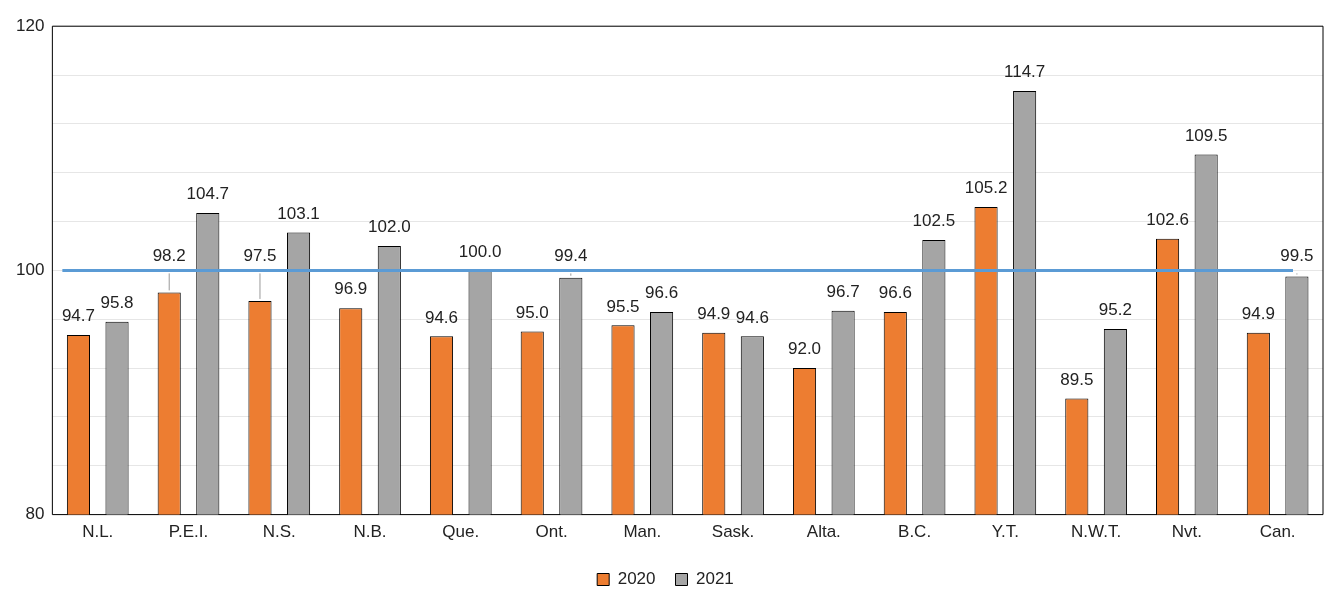  What do you see at coordinates (279, 532) in the screenshot?
I see `x-tick-label: N.S.` at bounding box center [279, 532].